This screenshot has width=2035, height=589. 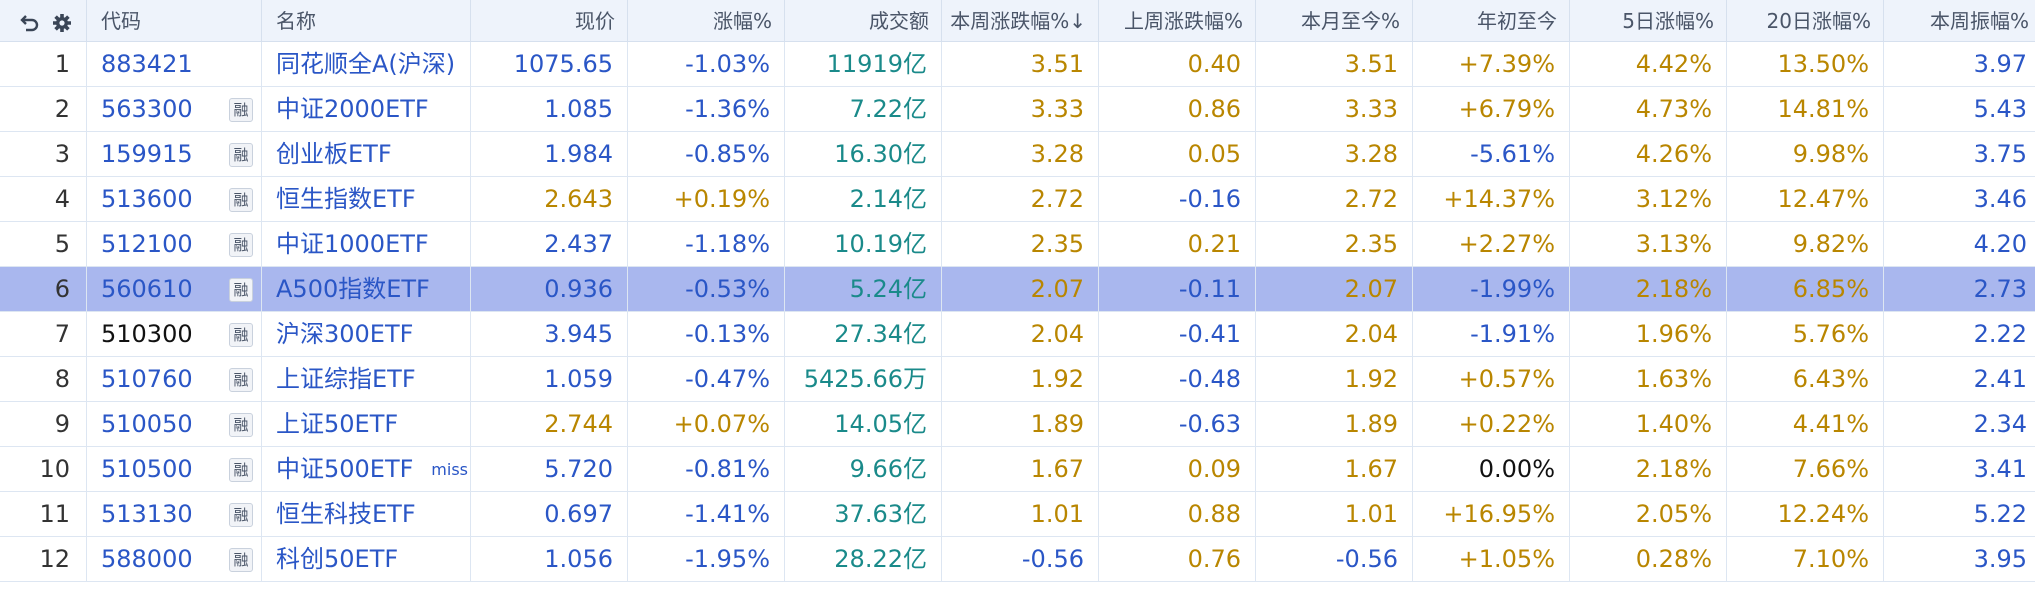 I want to click on row-amount: 28.22亿, so click(x=863, y=559).